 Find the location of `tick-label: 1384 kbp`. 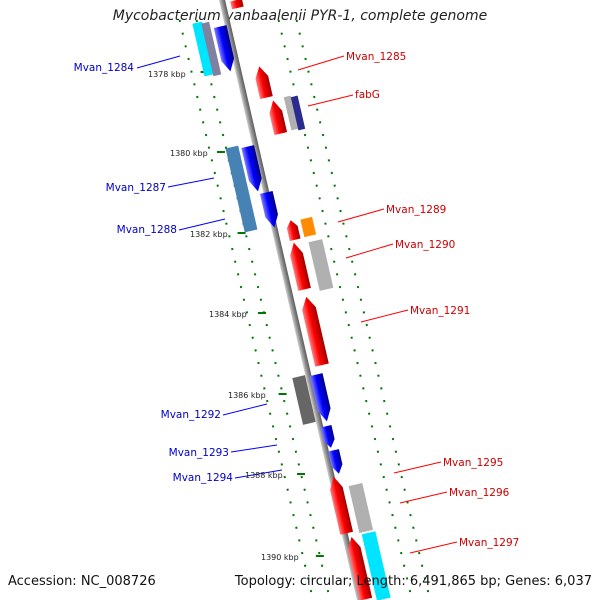

tick-label: 1384 kbp is located at coordinates (228, 314).